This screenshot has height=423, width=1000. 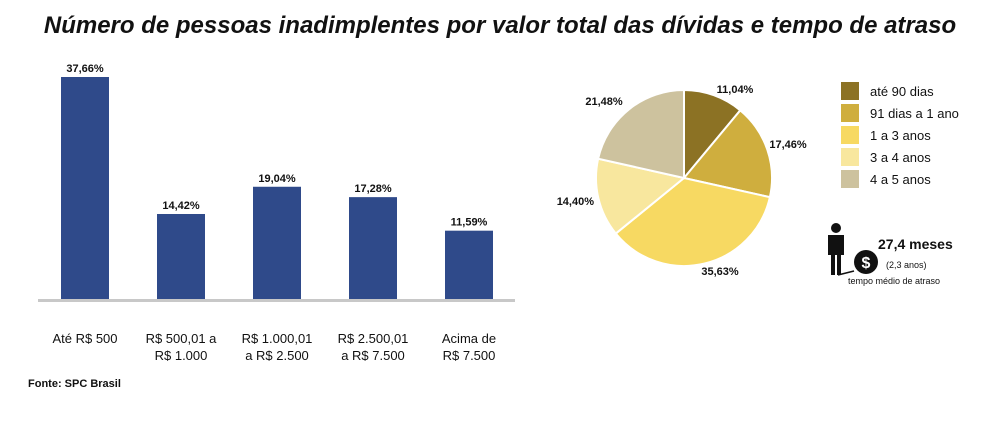 What do you see at coordinates (720, 272) in the screenshot?
I see `pie-value-label: 35,63%` at bounding box center [720, 272].